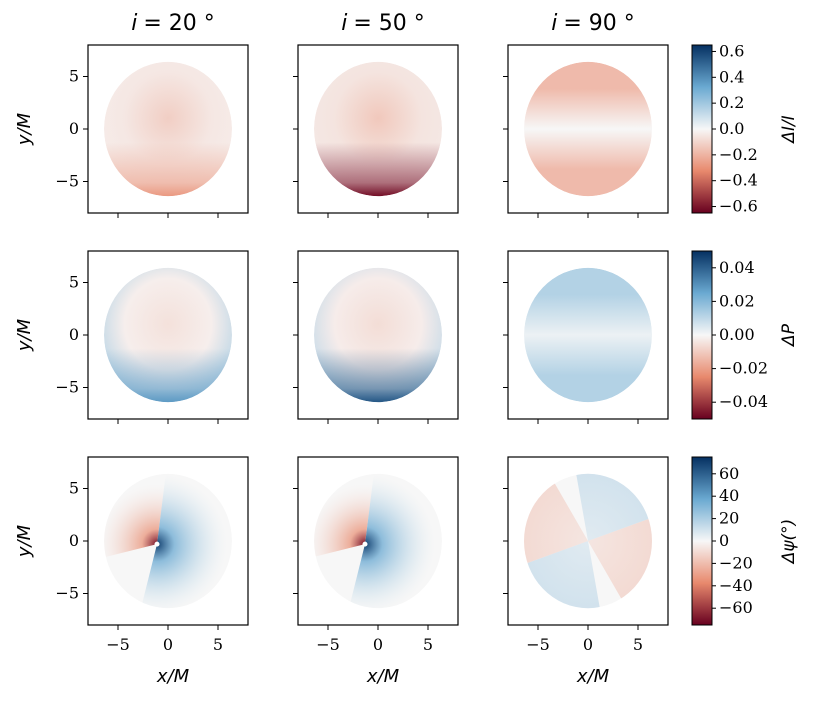 The image size is (829, 706). I want to click on heatmap-disk-row0-i90, so click(588, 129).